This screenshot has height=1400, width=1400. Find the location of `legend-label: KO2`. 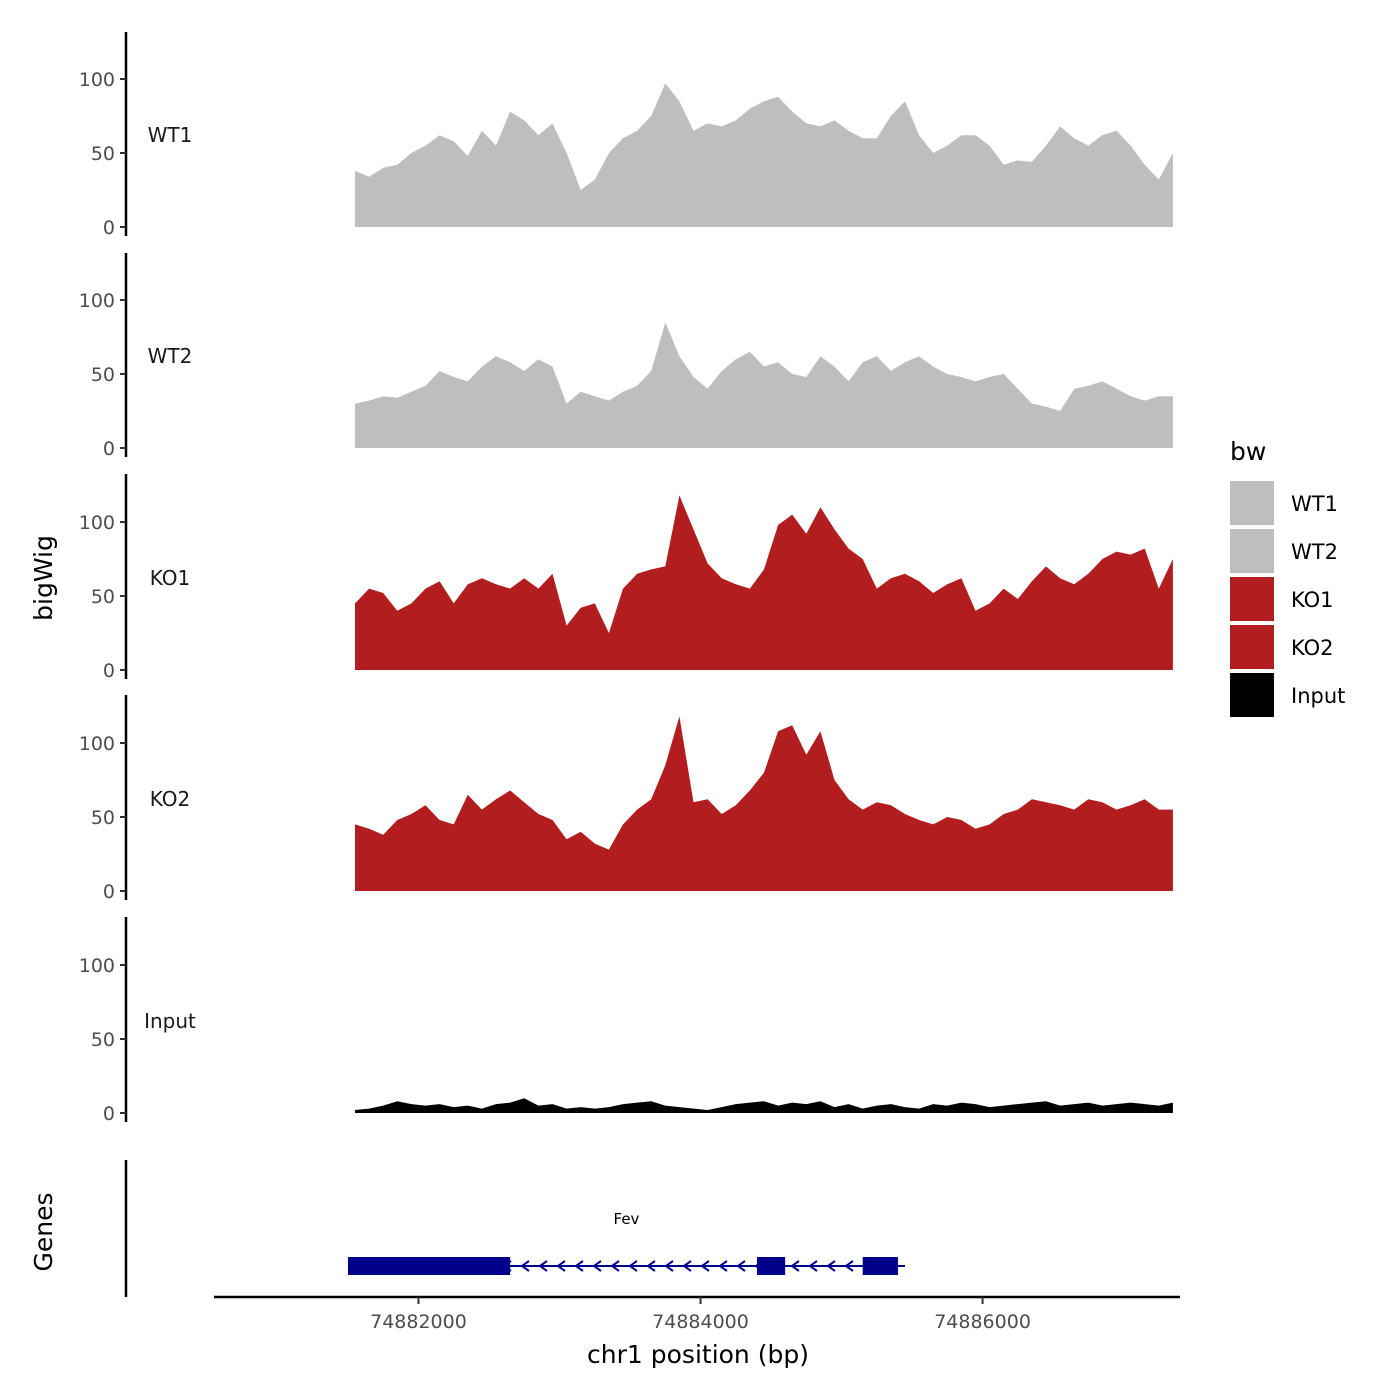

legend-label: KO2 is located at coordinates (1312, 648).